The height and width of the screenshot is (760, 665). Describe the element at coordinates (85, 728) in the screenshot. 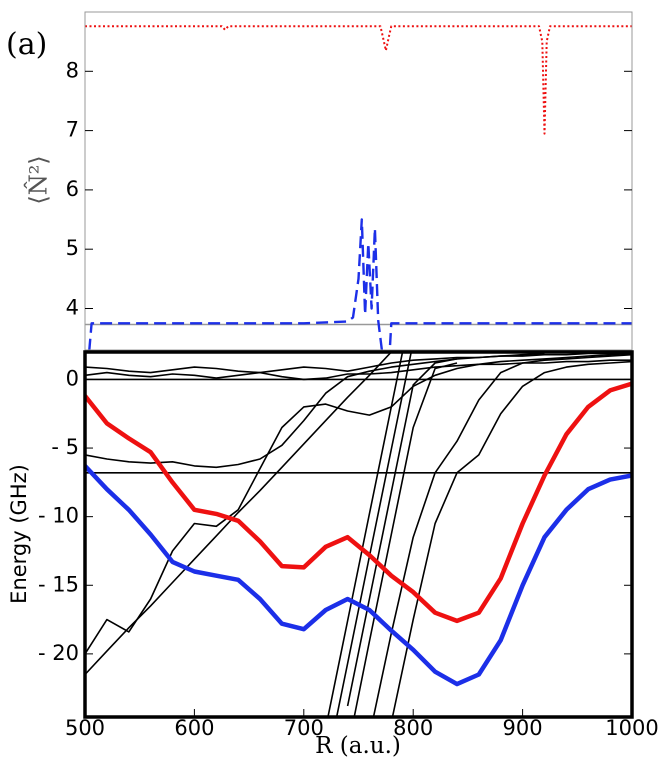

I see `x-tick-label: 500` at that location.